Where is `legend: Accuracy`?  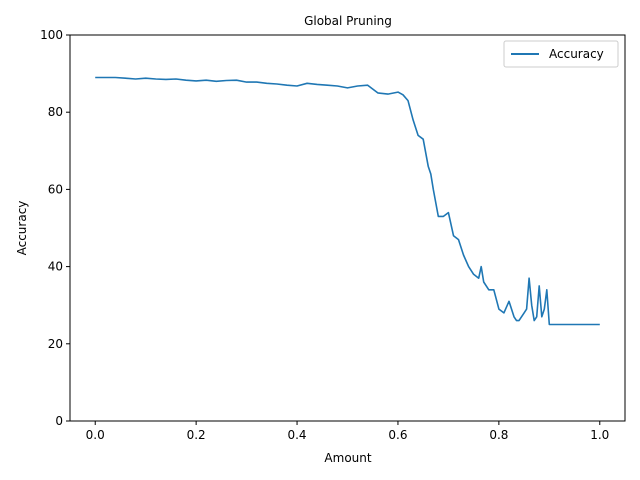
legend: Accuracy is located at coordinates (561, 54).